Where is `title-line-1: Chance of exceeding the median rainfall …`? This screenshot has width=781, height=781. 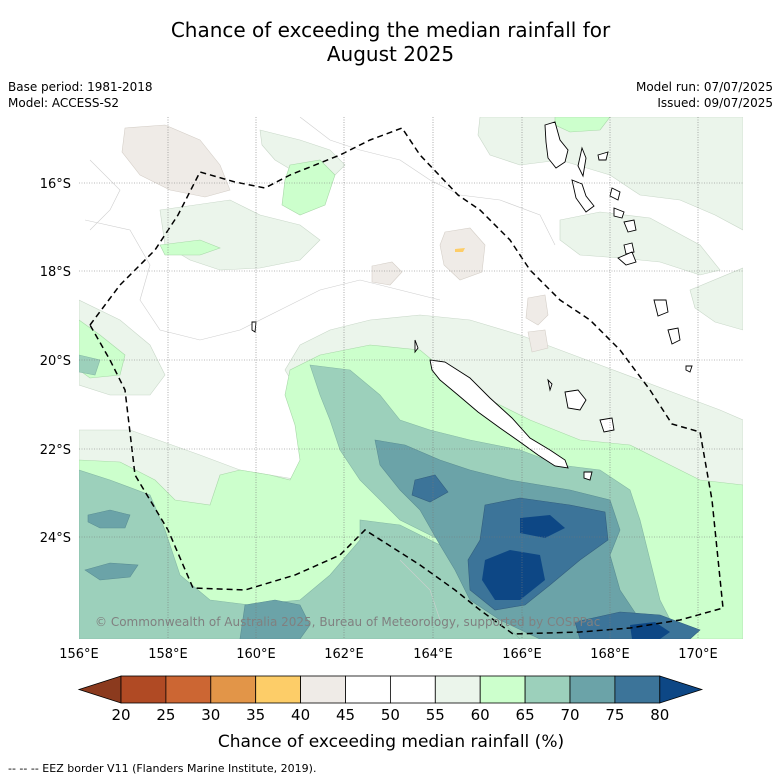
title-line-1: Chance of exceeding the median rainfall … is located at coordinates (390, 30).